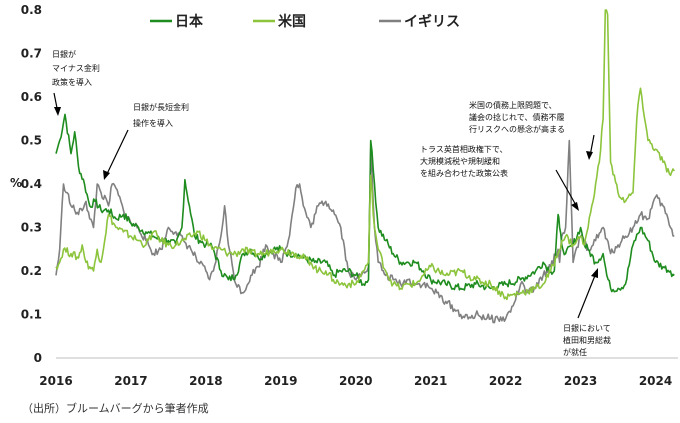 The height and width of the screenshot is (423, 680). I want to click on annotation-arrow-boj-ueda, so click(587, 295).